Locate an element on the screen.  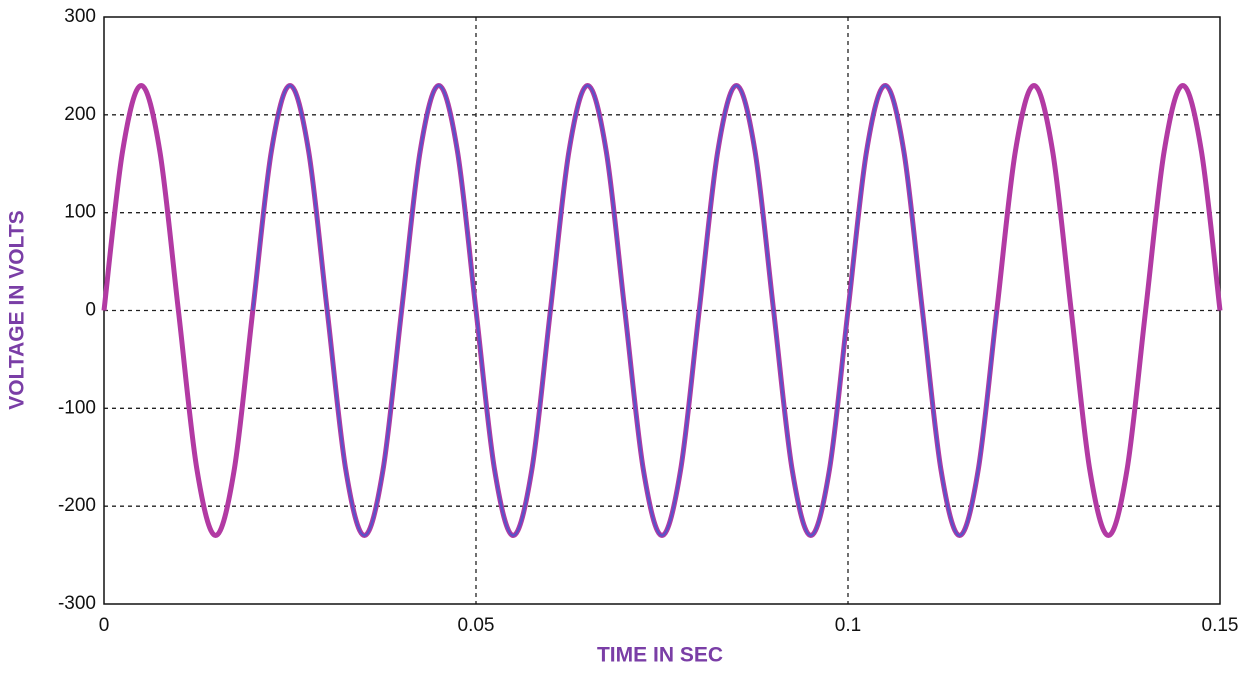
y-tick-label: -300 is located at coordinates (77, 603).